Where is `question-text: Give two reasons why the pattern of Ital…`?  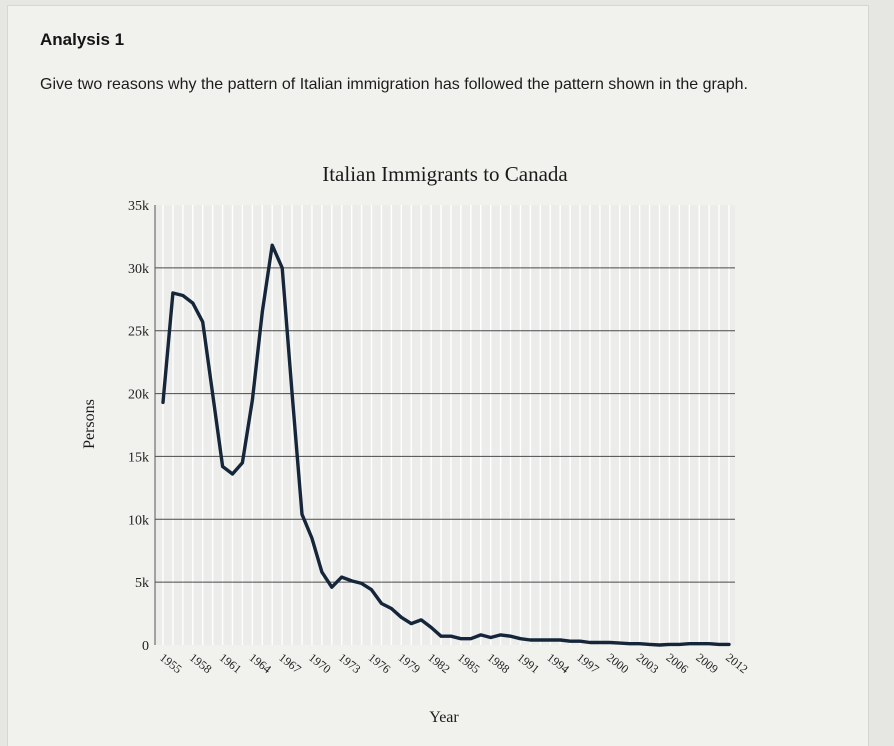 question-text: Give two reasons why the pattern of Ital… is located at coordinates (394, 84).